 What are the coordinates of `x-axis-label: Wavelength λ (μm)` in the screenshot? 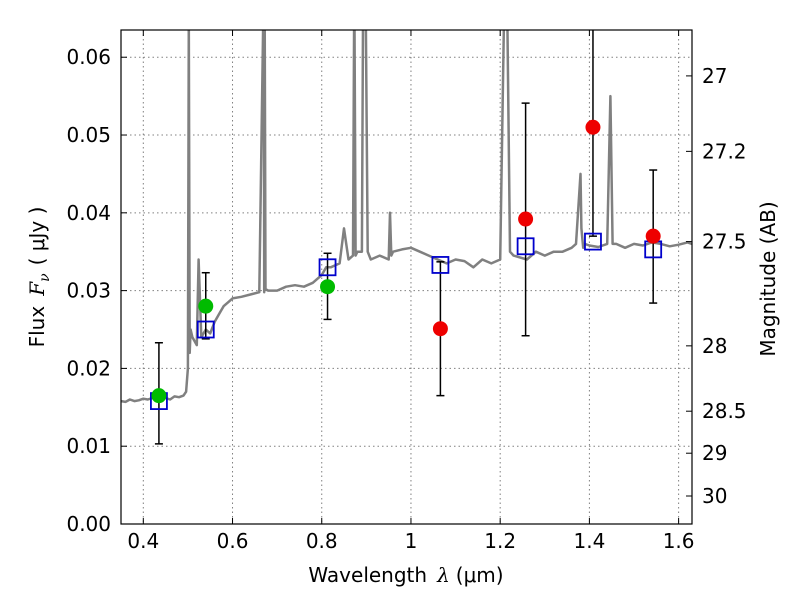 It's located at (405, 575).